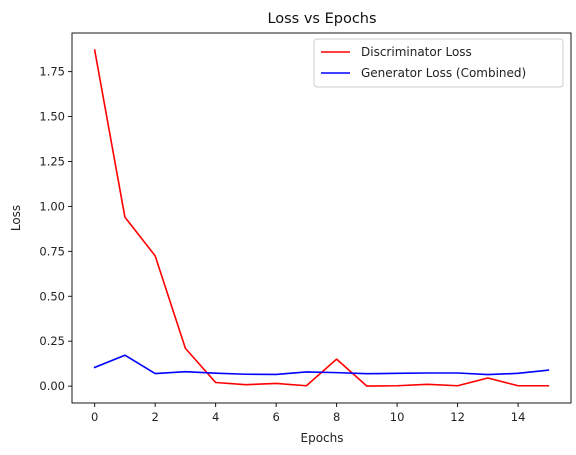 Image resolution: width=576 pixels, height=455 pixels. What do you see at coordinates (52, 117) in the screenshot?
I see `y-tick-label: 1.50` at bounding box center [52, 117].